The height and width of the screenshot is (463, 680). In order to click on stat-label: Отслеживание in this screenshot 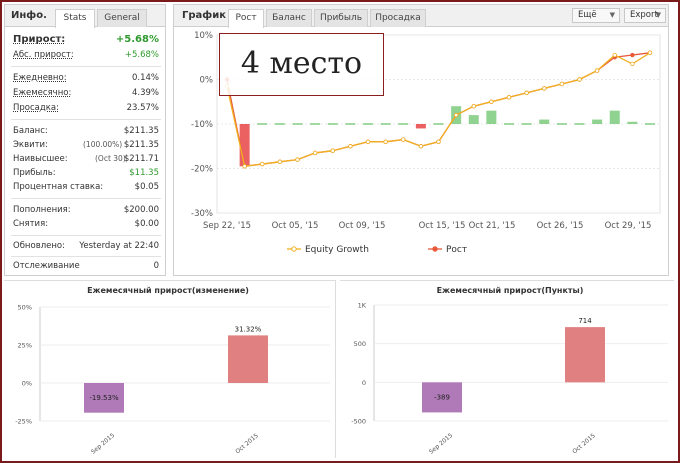, I will do `click(46, 266)`.